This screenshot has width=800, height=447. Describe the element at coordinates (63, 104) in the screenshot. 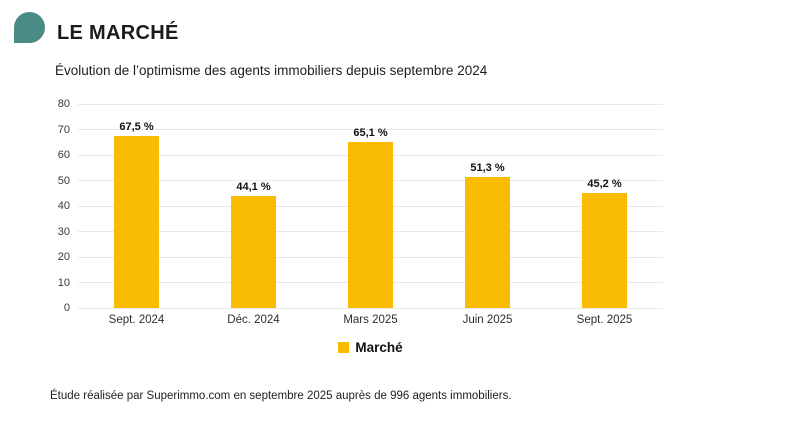

I see `y-axis-tick-80: 80` at that location.